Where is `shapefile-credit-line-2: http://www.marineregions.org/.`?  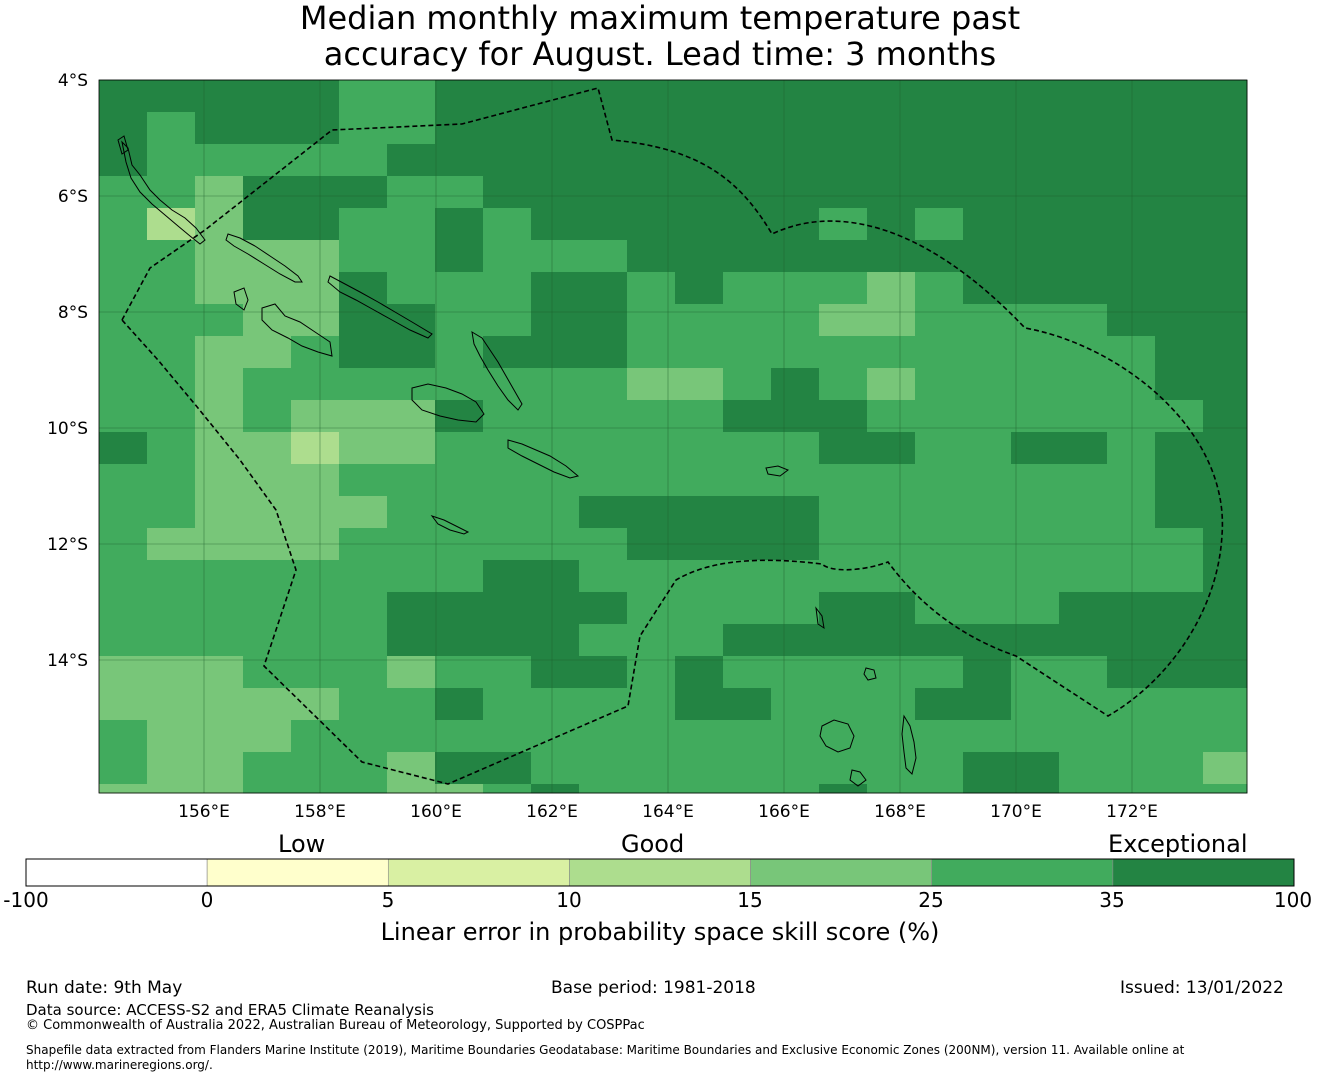
shapefile-credit-line-2: http://www.marineregions.org/. is located at coordinates (119, 1065).